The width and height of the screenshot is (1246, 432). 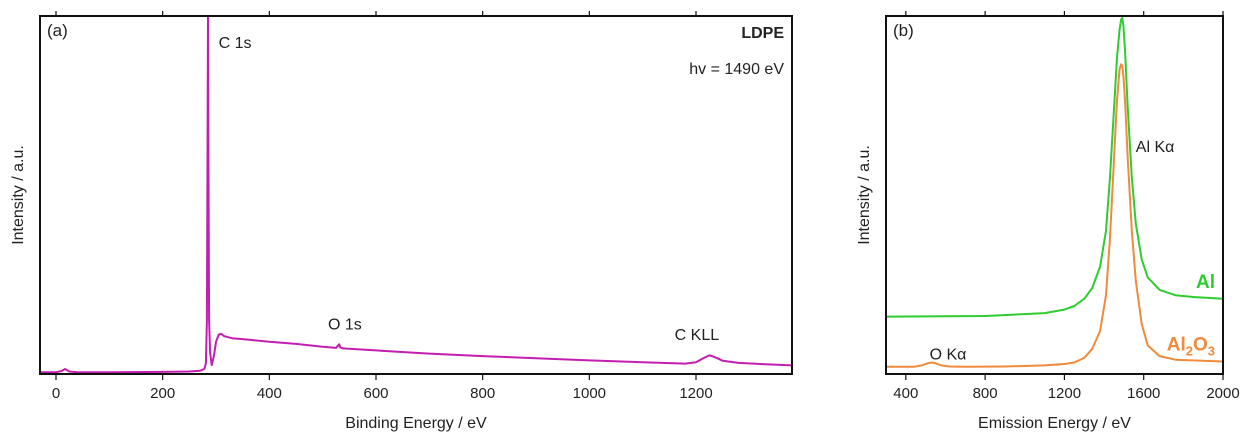 I want to click on panel-a-x-tick-label: 600, so click(x=375, y=393).